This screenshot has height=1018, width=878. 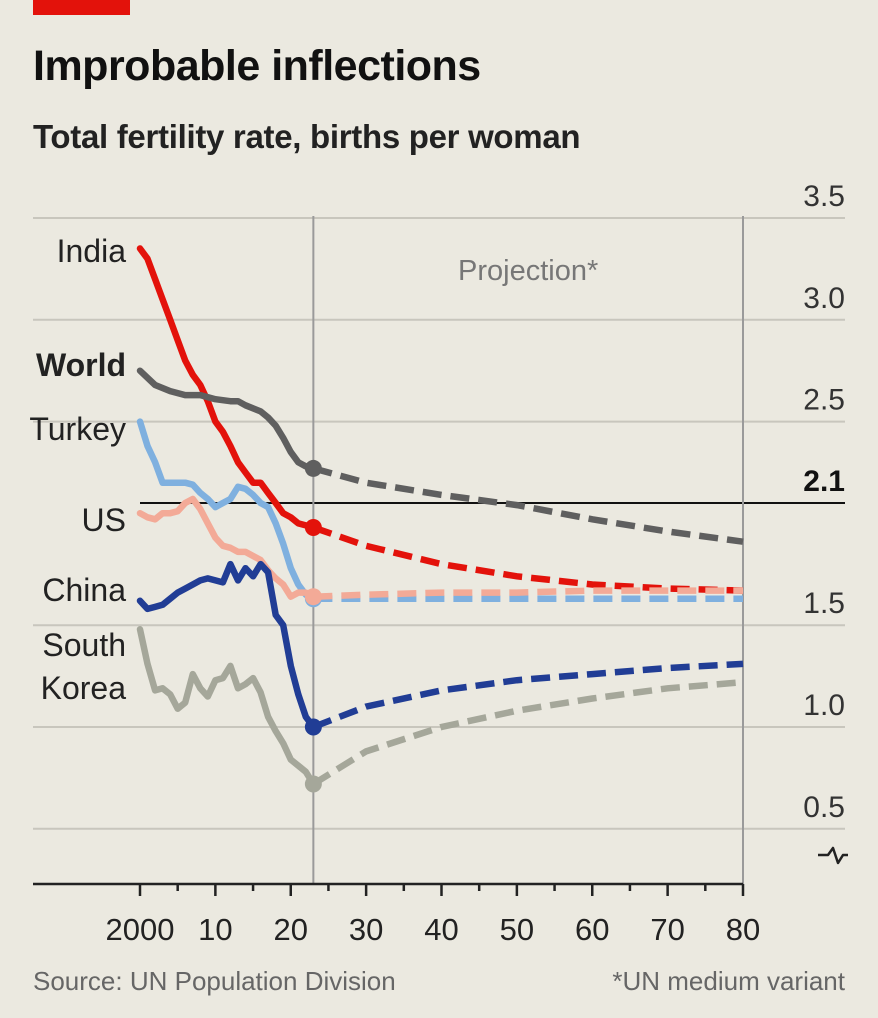 I want to click on x-tick-label-2050: 50, so click(x=517, y=929).